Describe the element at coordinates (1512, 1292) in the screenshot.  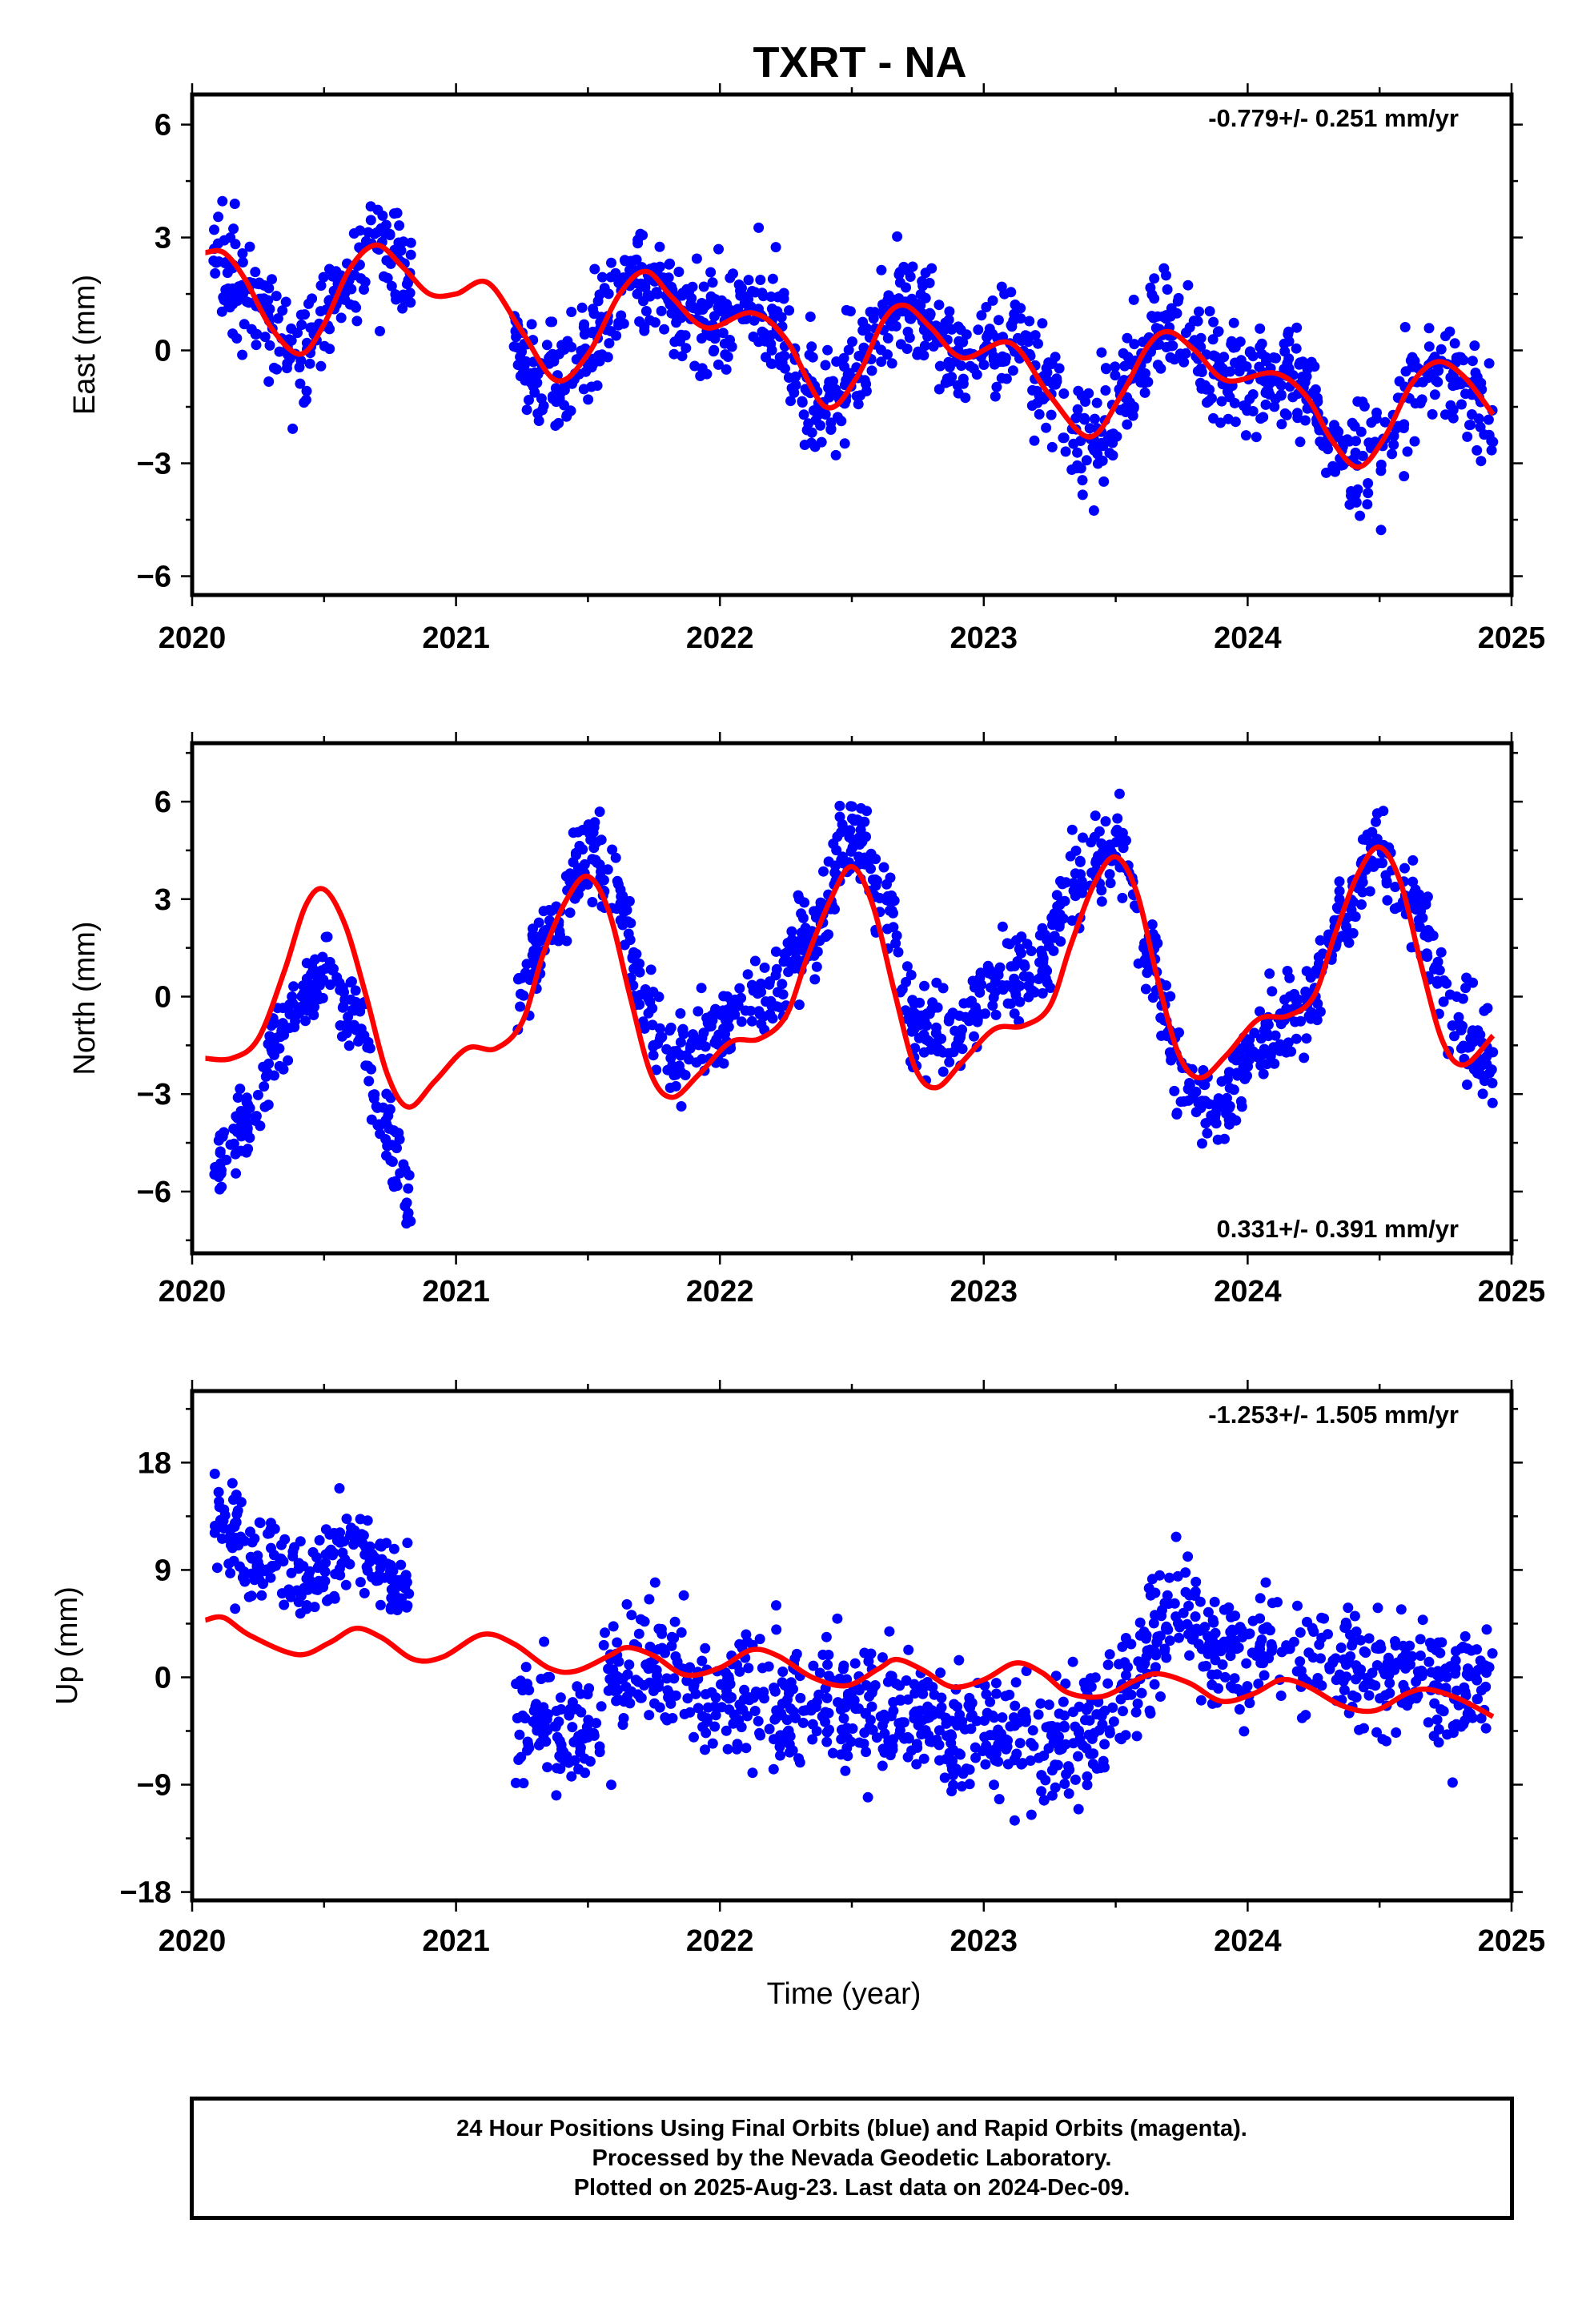
I see `x-tick-label: 2025` at that location.